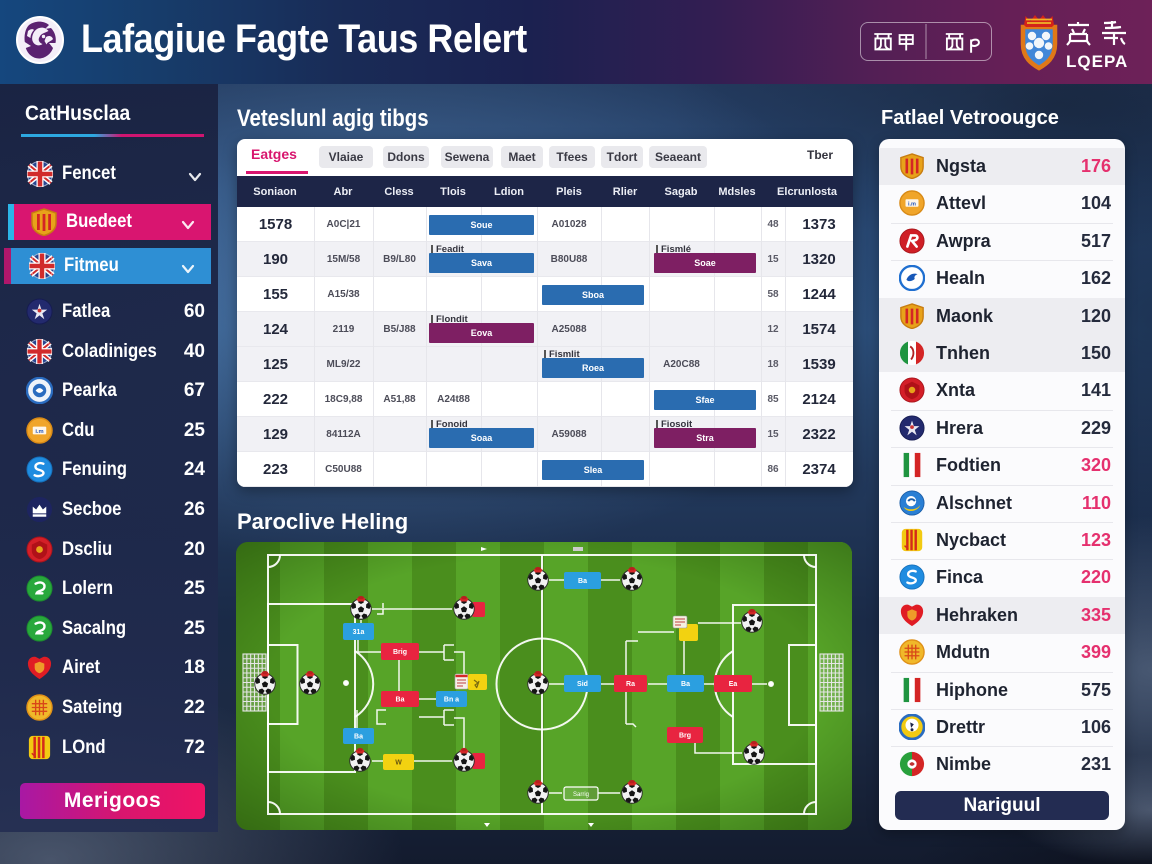  Describe the element at coordinates (398, 763) in the screenshot. I see `svg-text: W` at that location.